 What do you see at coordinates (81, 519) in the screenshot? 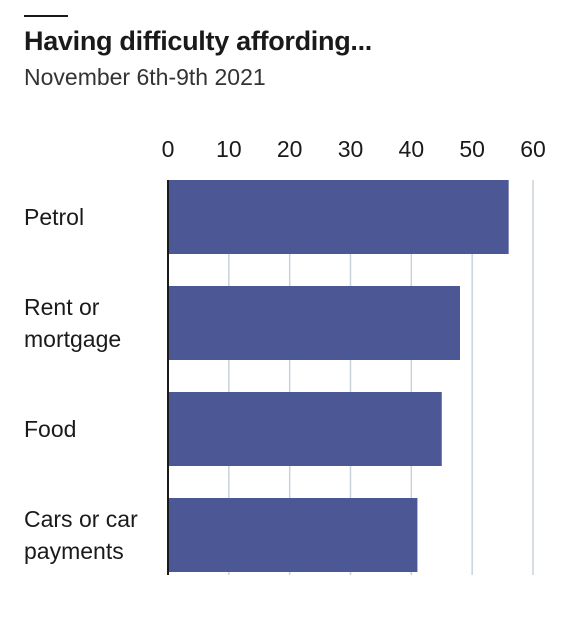
I see `category-label-line: Cars or car` at bounding box center [81, 519].